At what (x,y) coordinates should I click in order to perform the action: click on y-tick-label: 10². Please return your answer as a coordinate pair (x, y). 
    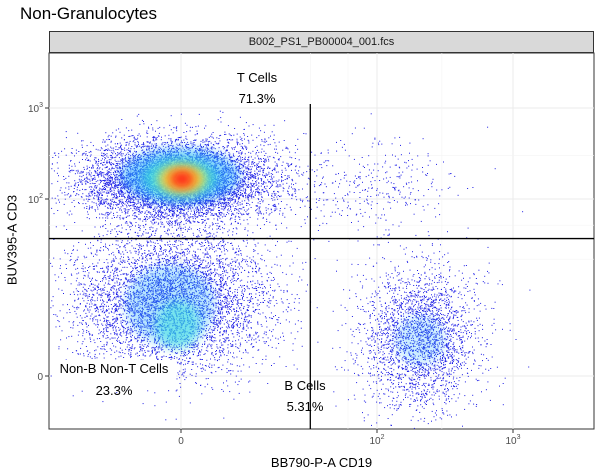
    Looking at the image, I should click on (35, 199).